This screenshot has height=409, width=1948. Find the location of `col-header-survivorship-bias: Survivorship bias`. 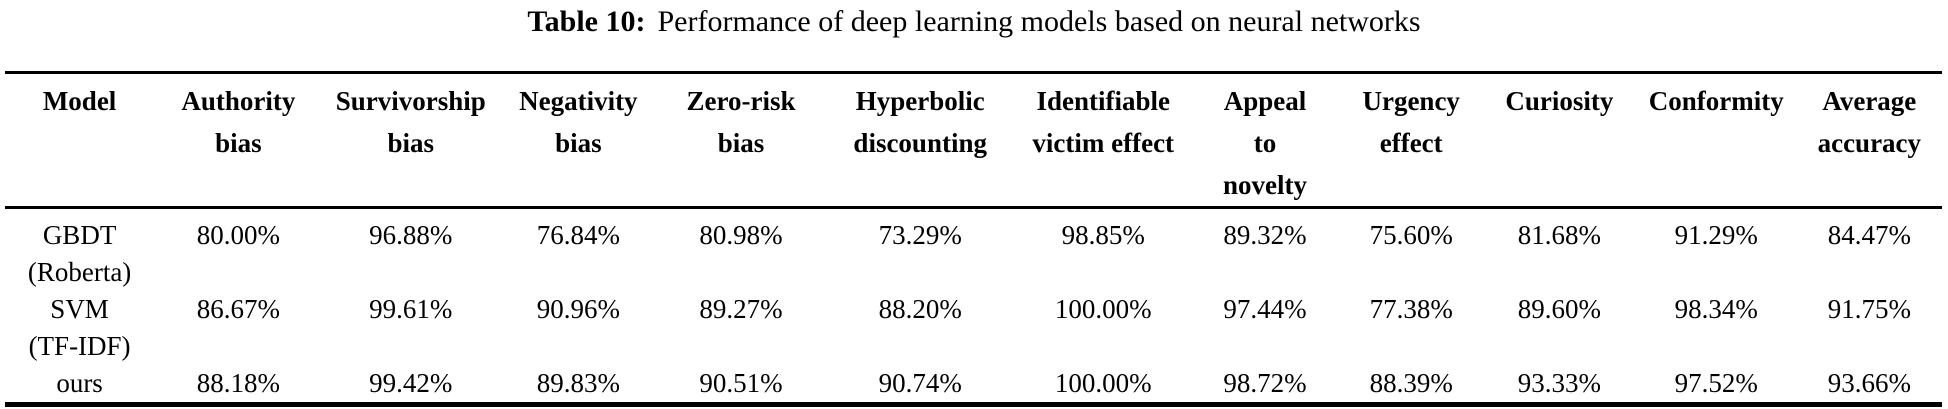

col-header-survivorship-bias: Survivorship bias is located at coordinates (410, 122).